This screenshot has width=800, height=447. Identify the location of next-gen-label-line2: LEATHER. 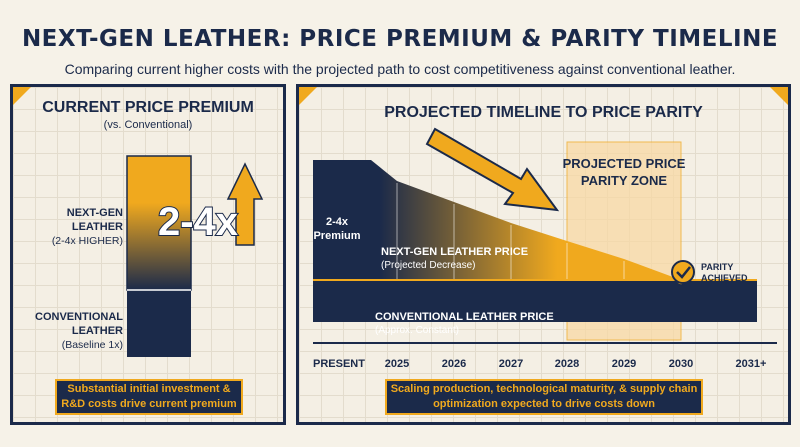
(97, 227).